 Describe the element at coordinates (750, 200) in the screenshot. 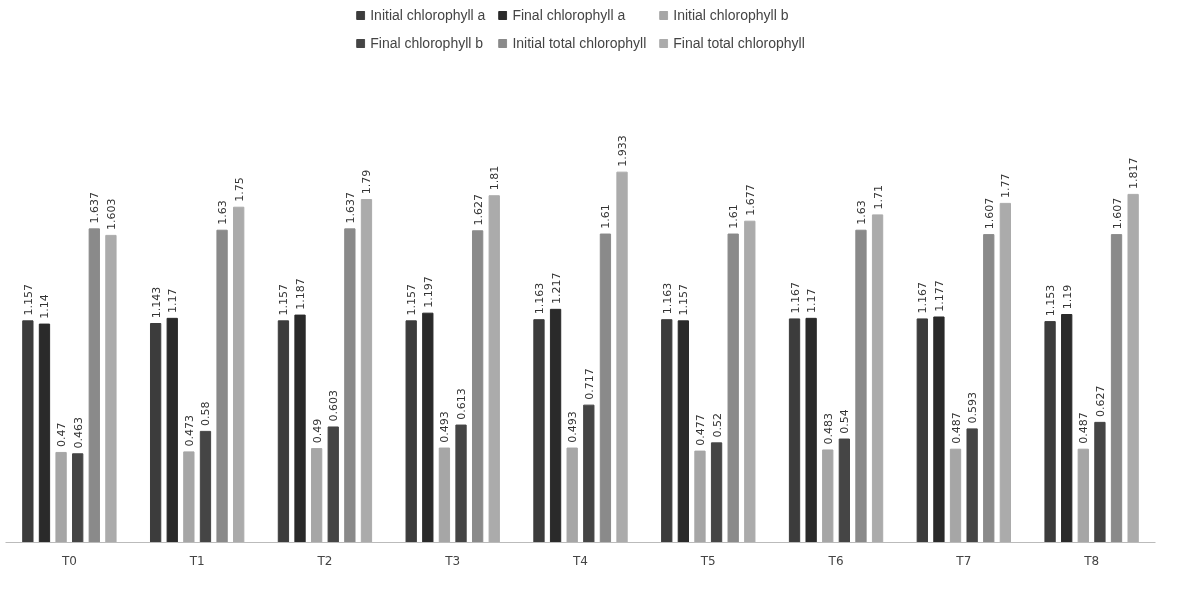

I see `data-label: 1.677` at that location.